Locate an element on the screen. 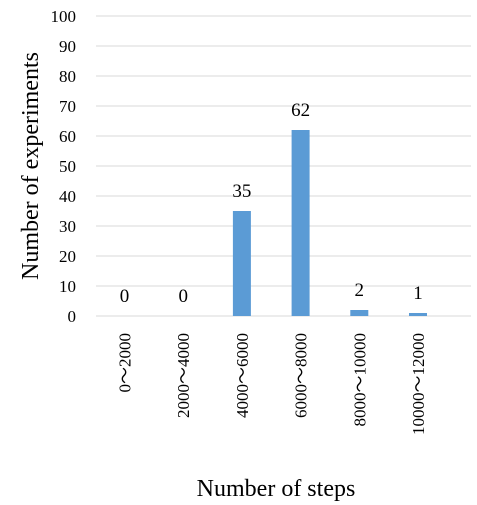  y-axis-title: Number of experiments is located at coordinates (31, 166).